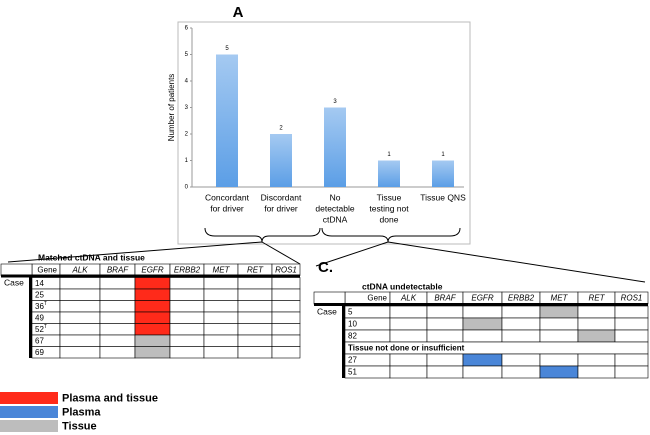 Image resolution: width=650 pixels, height=435 pixels. I want to click on y-tick-label: 3, so click(187, 108).